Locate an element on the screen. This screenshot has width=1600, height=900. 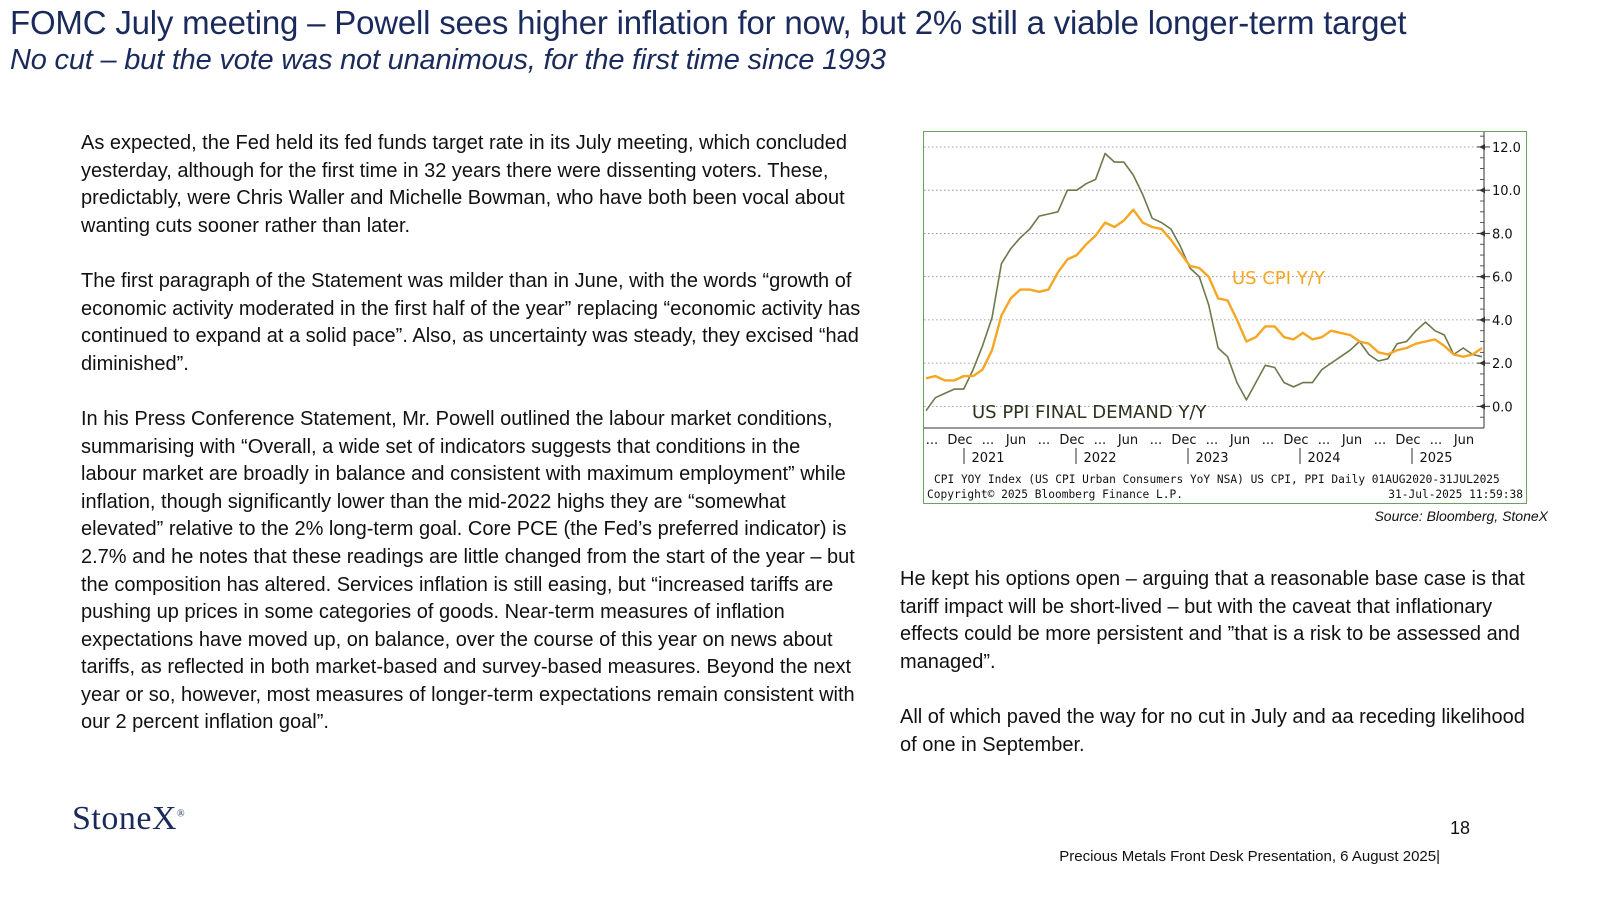
page-number: 18 is located at coordinates (1460, 828).